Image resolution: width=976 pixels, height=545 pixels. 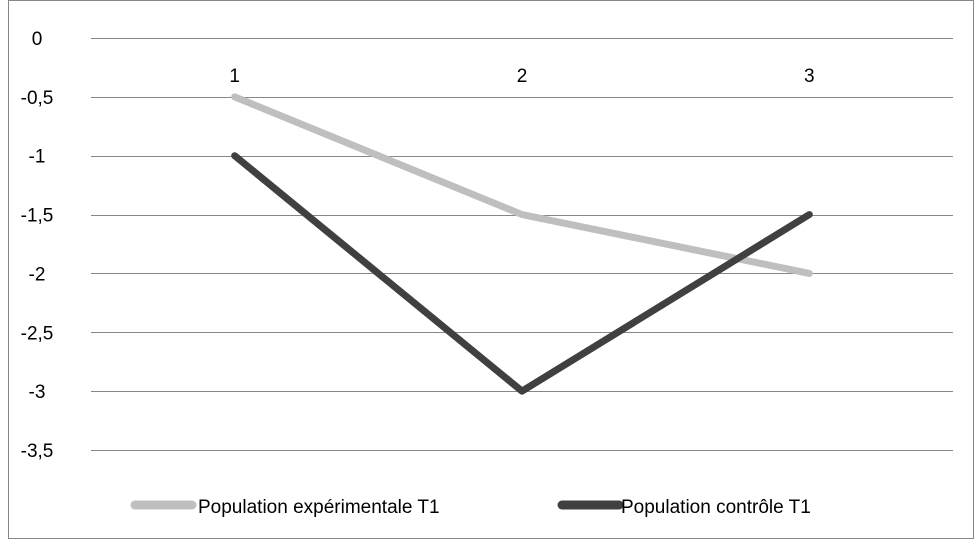 What do you see at coordinates (37, 39) in the screenshot?
I see `y-tick-label: 0` at bounding box center [37, 39].